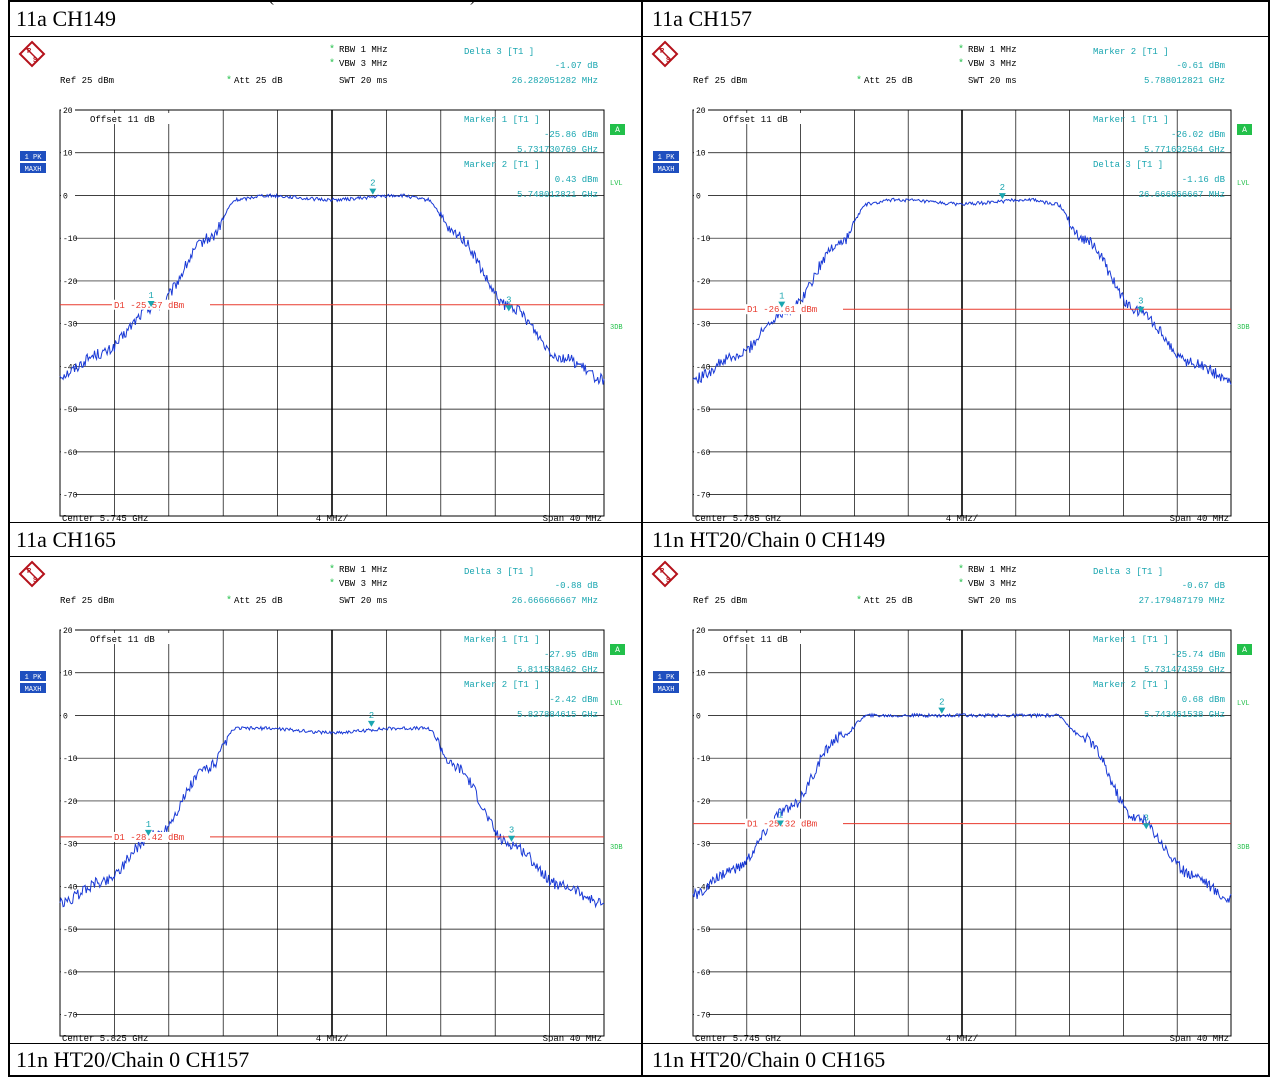 The width and height of the screenshot is (1276, 1077). I want to click on center-frequency: Center 5.825 GHz, so click(105, 1038).